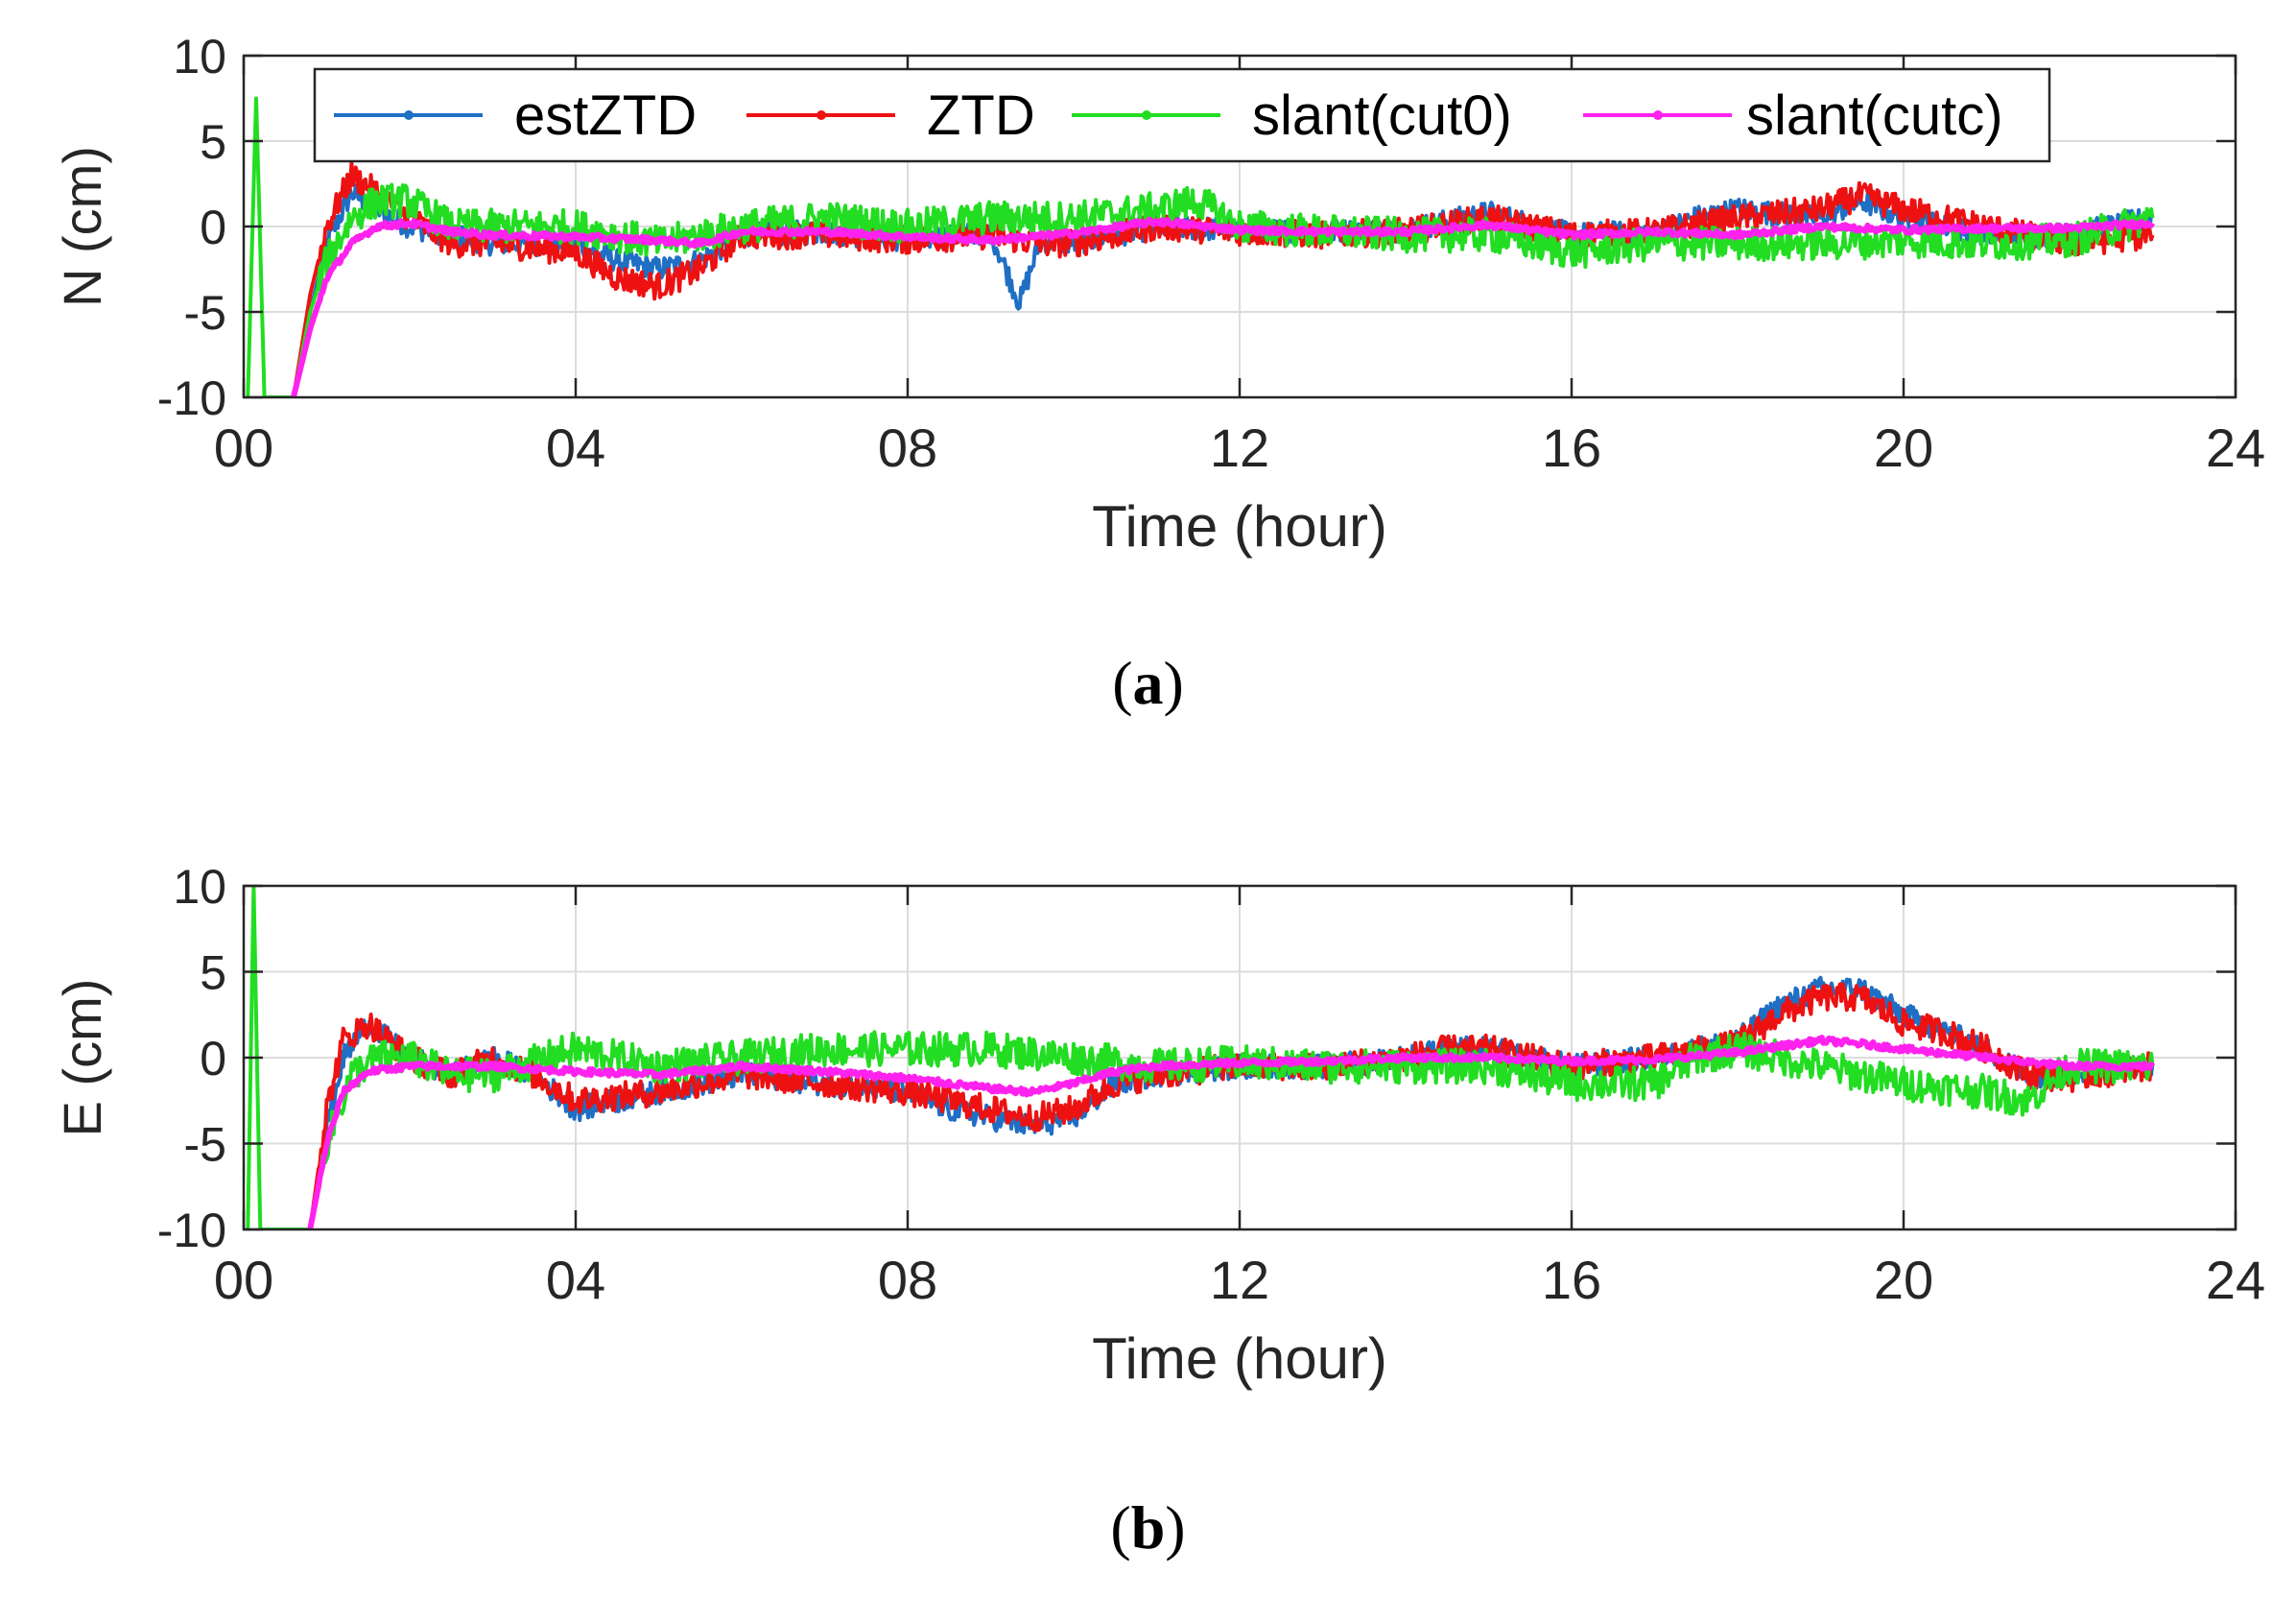  I want to click on series-line-b-ztd, so click(1231, 1105).